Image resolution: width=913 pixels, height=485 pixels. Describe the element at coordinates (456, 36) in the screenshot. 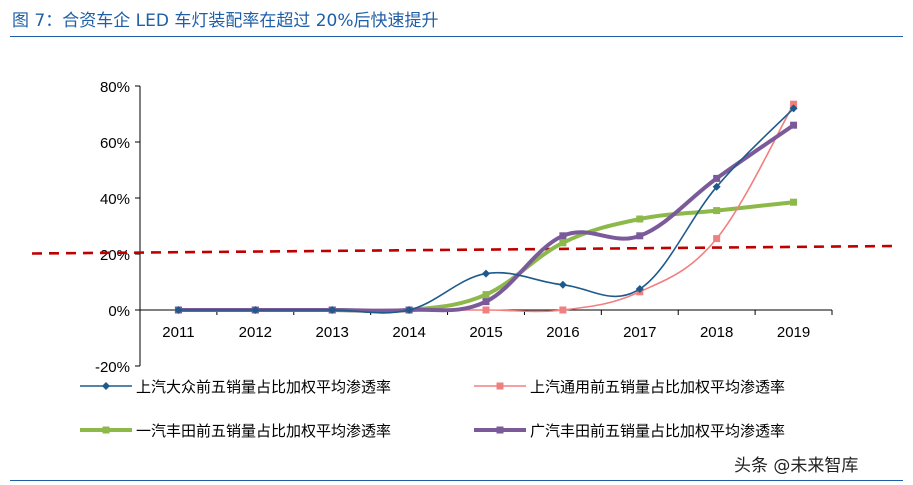

I see `title-divider` at that location.